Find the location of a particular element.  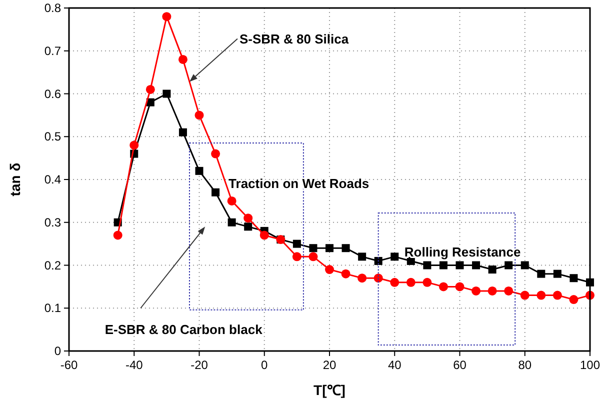

x-tick-label: 0 is located at coordinates (264, 365).